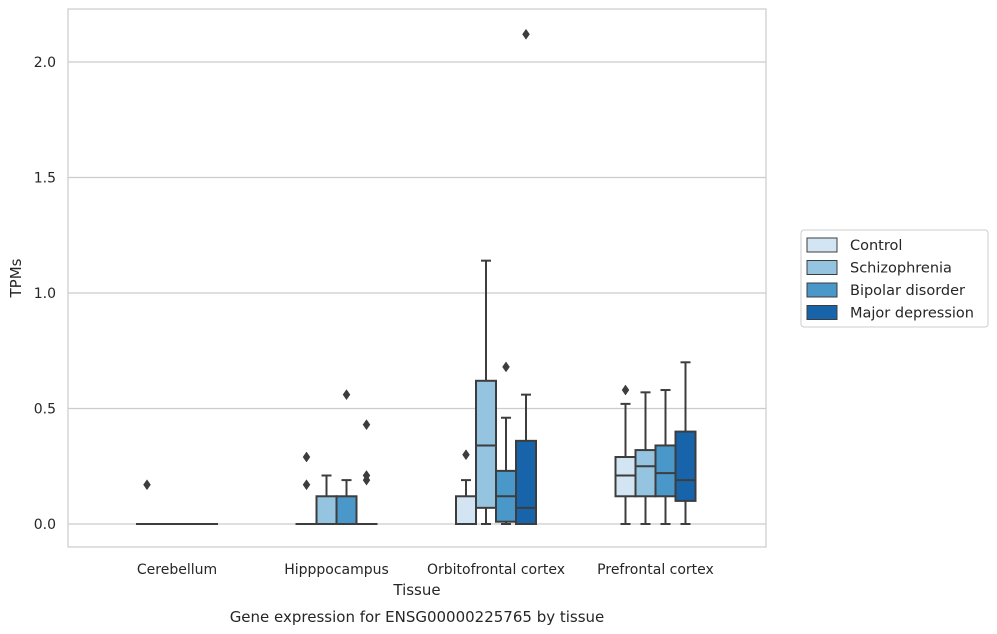 This screenshot has height=634, width=997. I want to click on x-axis-label: Tissue, so click(416, 590).